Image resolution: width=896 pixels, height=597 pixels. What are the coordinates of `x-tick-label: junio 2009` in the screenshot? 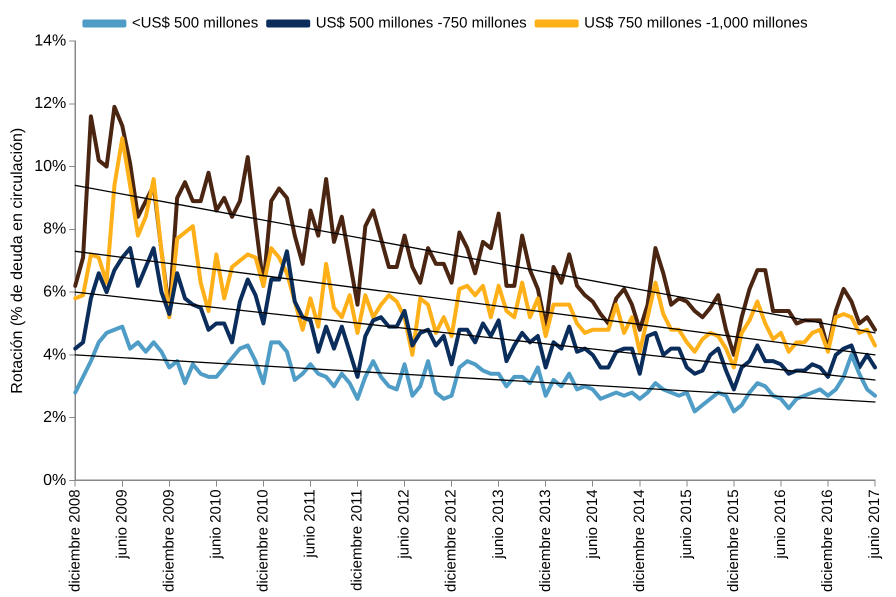 It's located at (121, 524).